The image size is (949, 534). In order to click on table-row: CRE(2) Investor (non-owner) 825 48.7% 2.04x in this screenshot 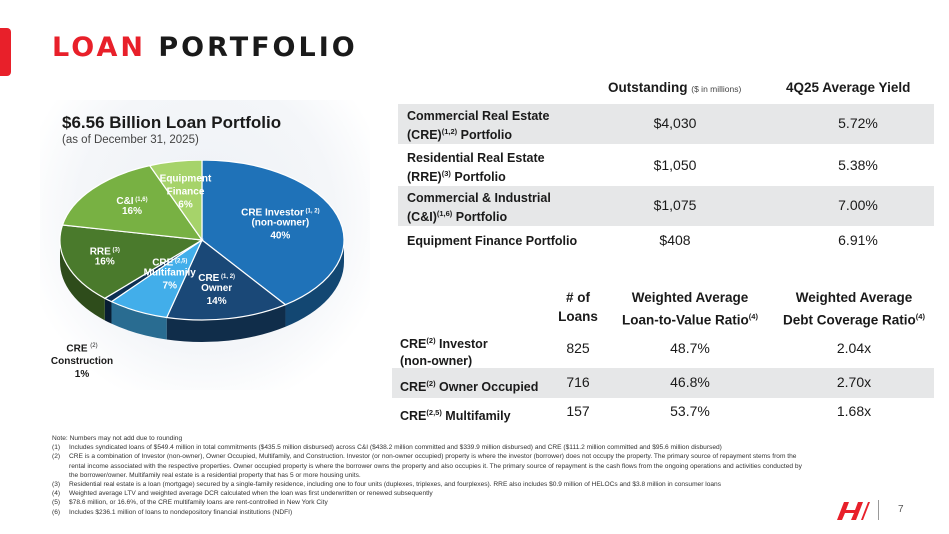, I will do `click(663, 349)`.